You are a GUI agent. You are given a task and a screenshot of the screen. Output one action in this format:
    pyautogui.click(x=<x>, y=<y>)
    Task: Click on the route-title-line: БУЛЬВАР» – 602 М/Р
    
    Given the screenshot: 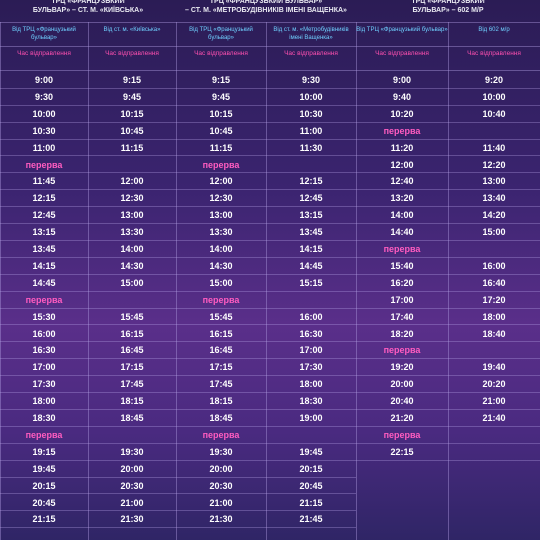 What is the action you would take?
    pyautogui.click(x=448, y=10)
    